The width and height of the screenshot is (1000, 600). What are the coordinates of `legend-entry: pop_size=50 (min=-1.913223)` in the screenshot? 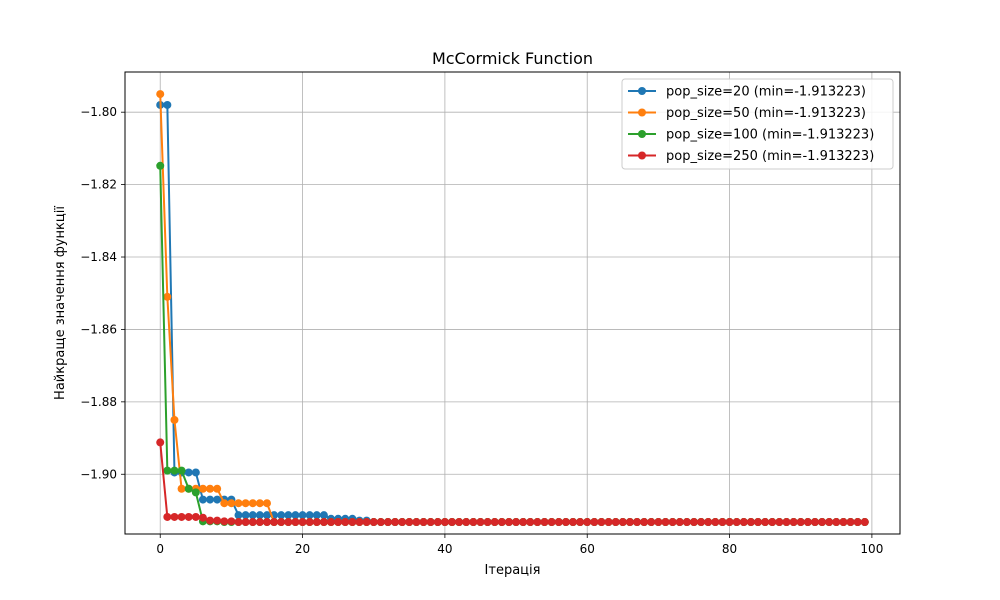 It's located at (747, 113).